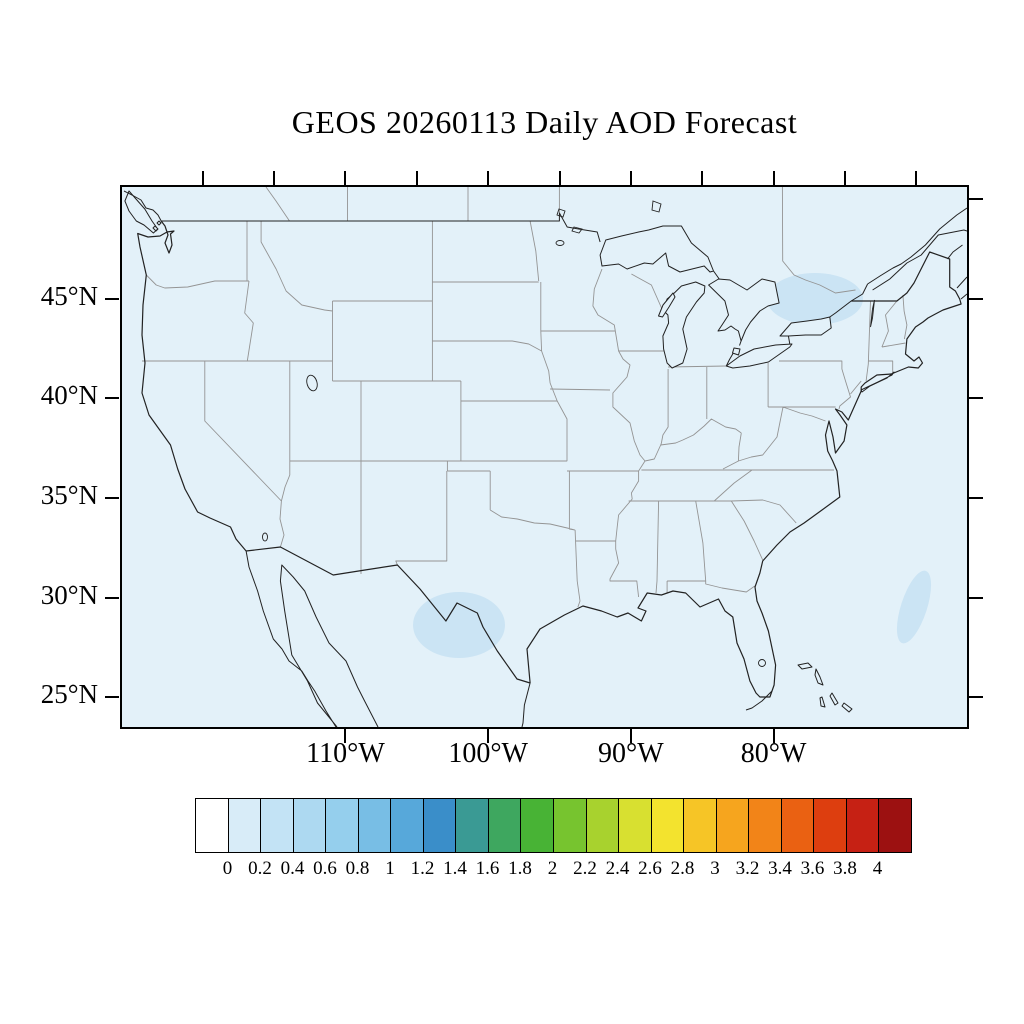  Describe the element at coordinates (872, 313) in the screenshot. I see `lake-champlain` at that location.